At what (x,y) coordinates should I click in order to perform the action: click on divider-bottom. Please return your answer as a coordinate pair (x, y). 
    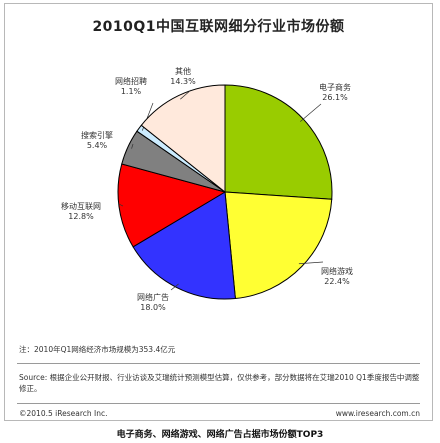
    Looking at the image, I should click on (218, 403).